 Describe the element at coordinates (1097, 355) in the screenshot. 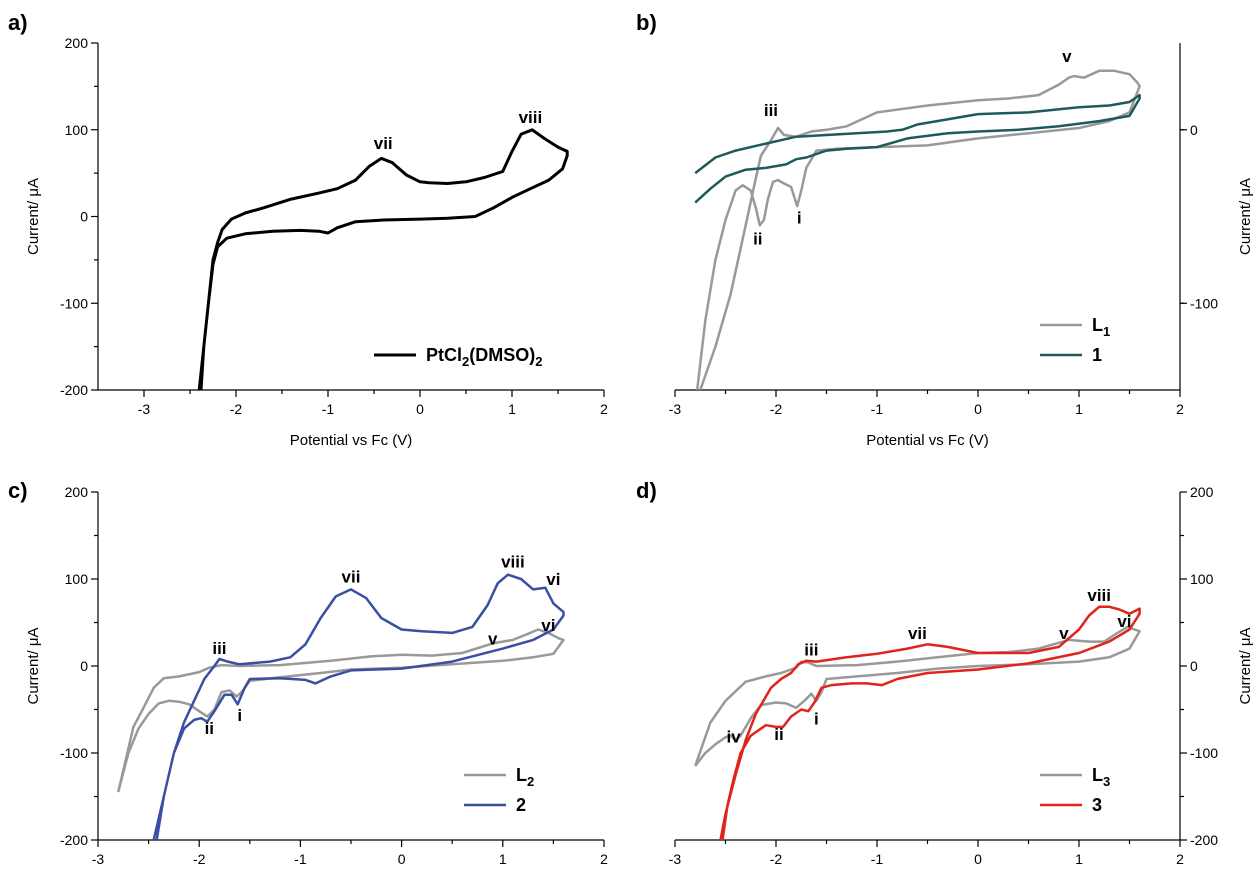

I see `legend-label: 1` at that location.